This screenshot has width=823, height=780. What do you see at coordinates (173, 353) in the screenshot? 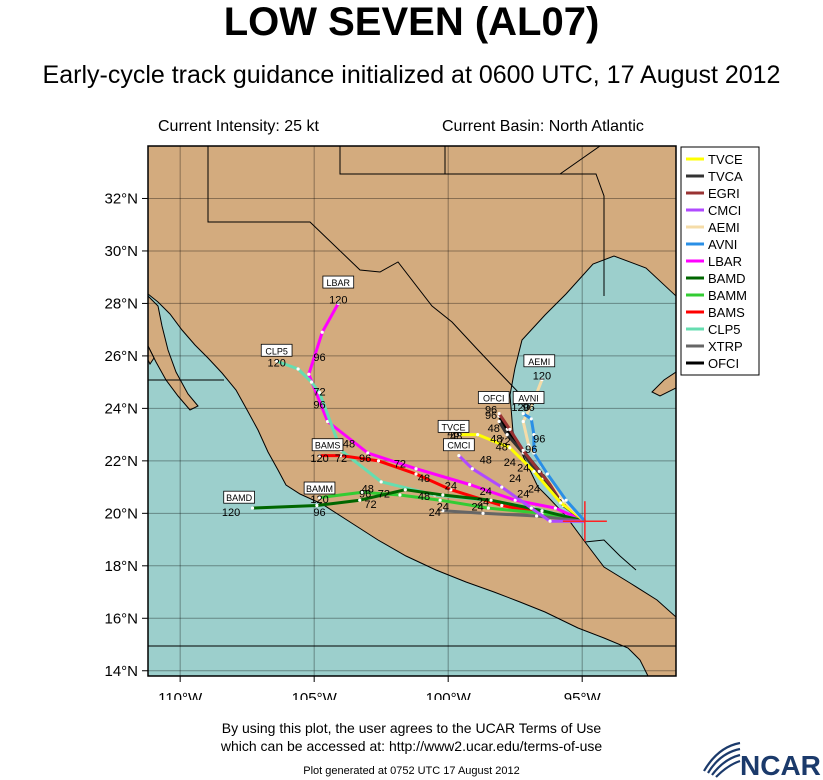
I see `land-baja` at bounding box center [173, 353].